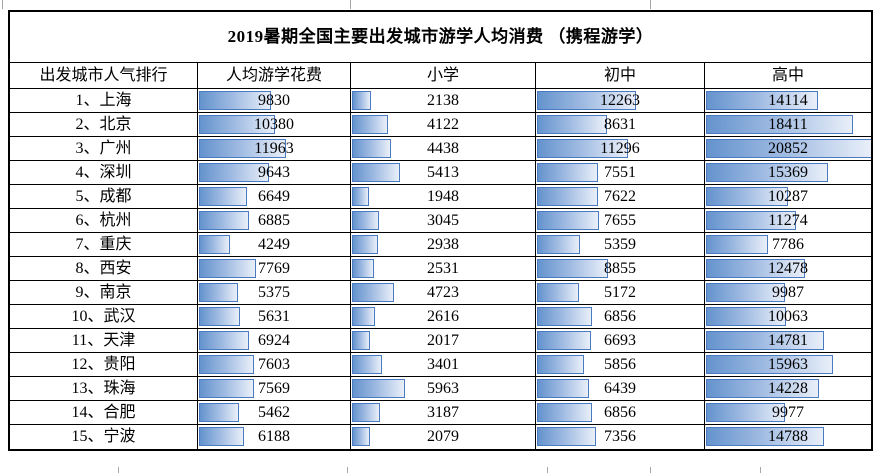  I want to click on table-title: 2019暑期全国主要出发城市游学人均消费 （携程游学）, so click(440, 37).